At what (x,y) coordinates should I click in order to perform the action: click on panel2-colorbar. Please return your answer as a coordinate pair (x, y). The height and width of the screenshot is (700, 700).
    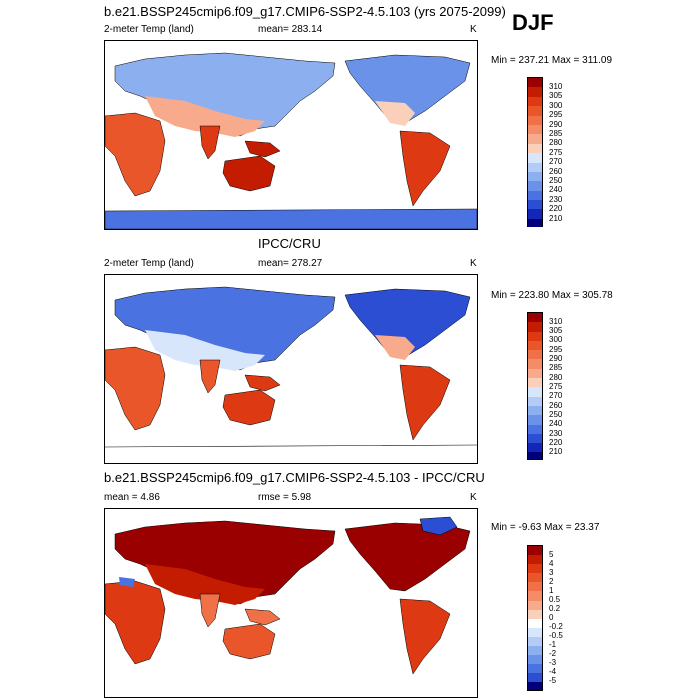
    Looking at the image, I should click on (535, 386).